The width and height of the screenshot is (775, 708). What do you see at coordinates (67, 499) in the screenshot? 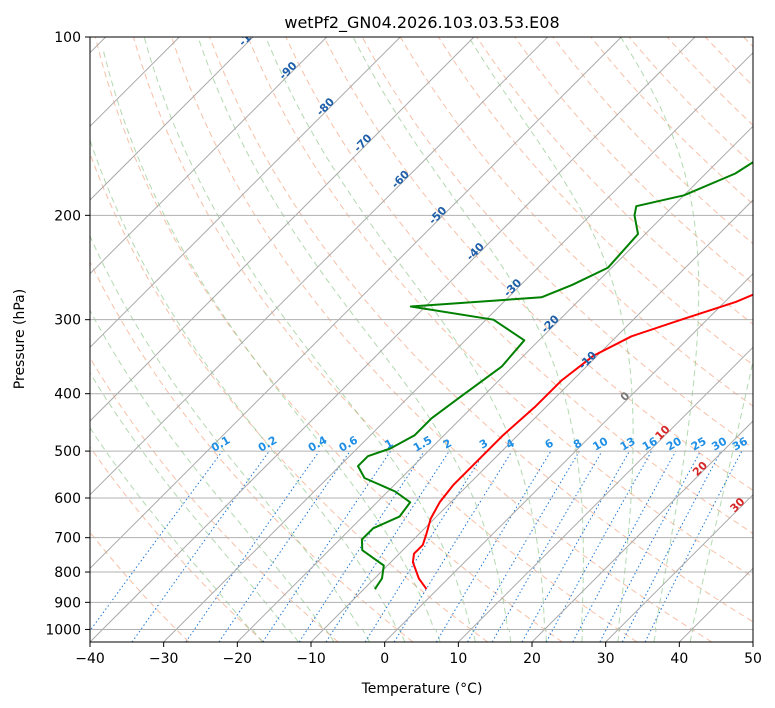
I see `y-tick-label: 600` at bounding box center [67, 499].